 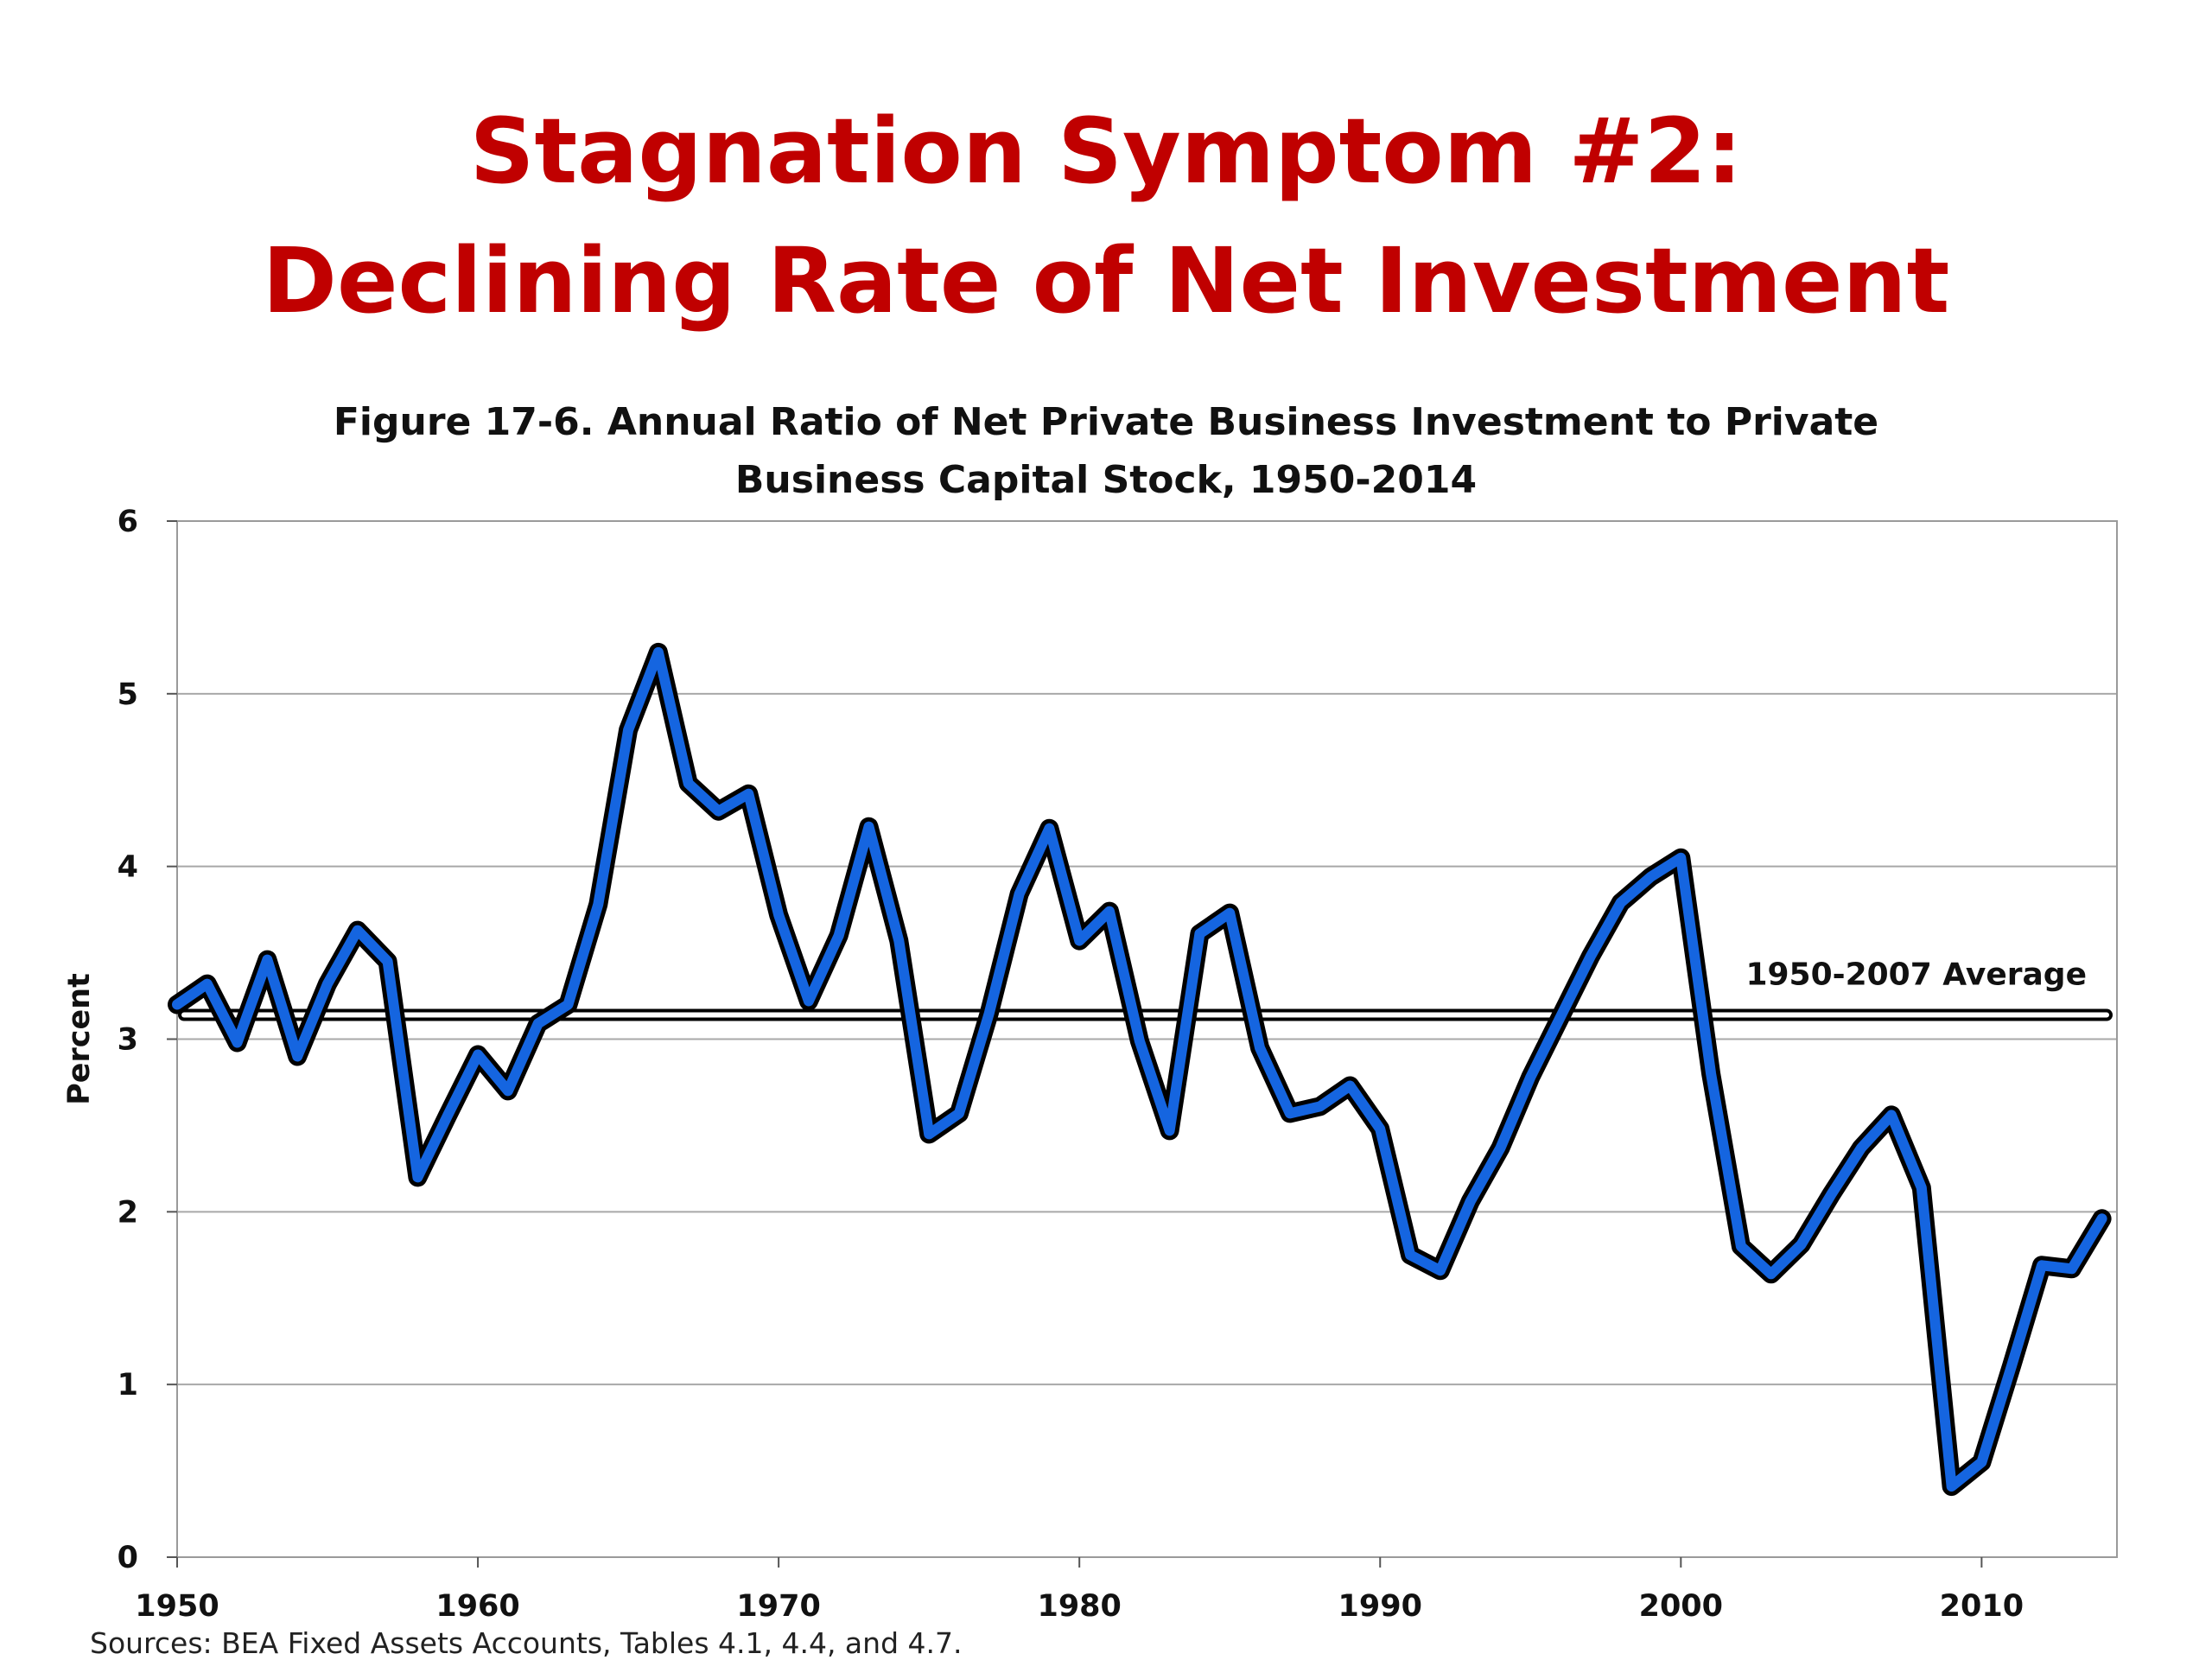 I want to click on y-tick-label: 0, so click(x=128, y=1558).